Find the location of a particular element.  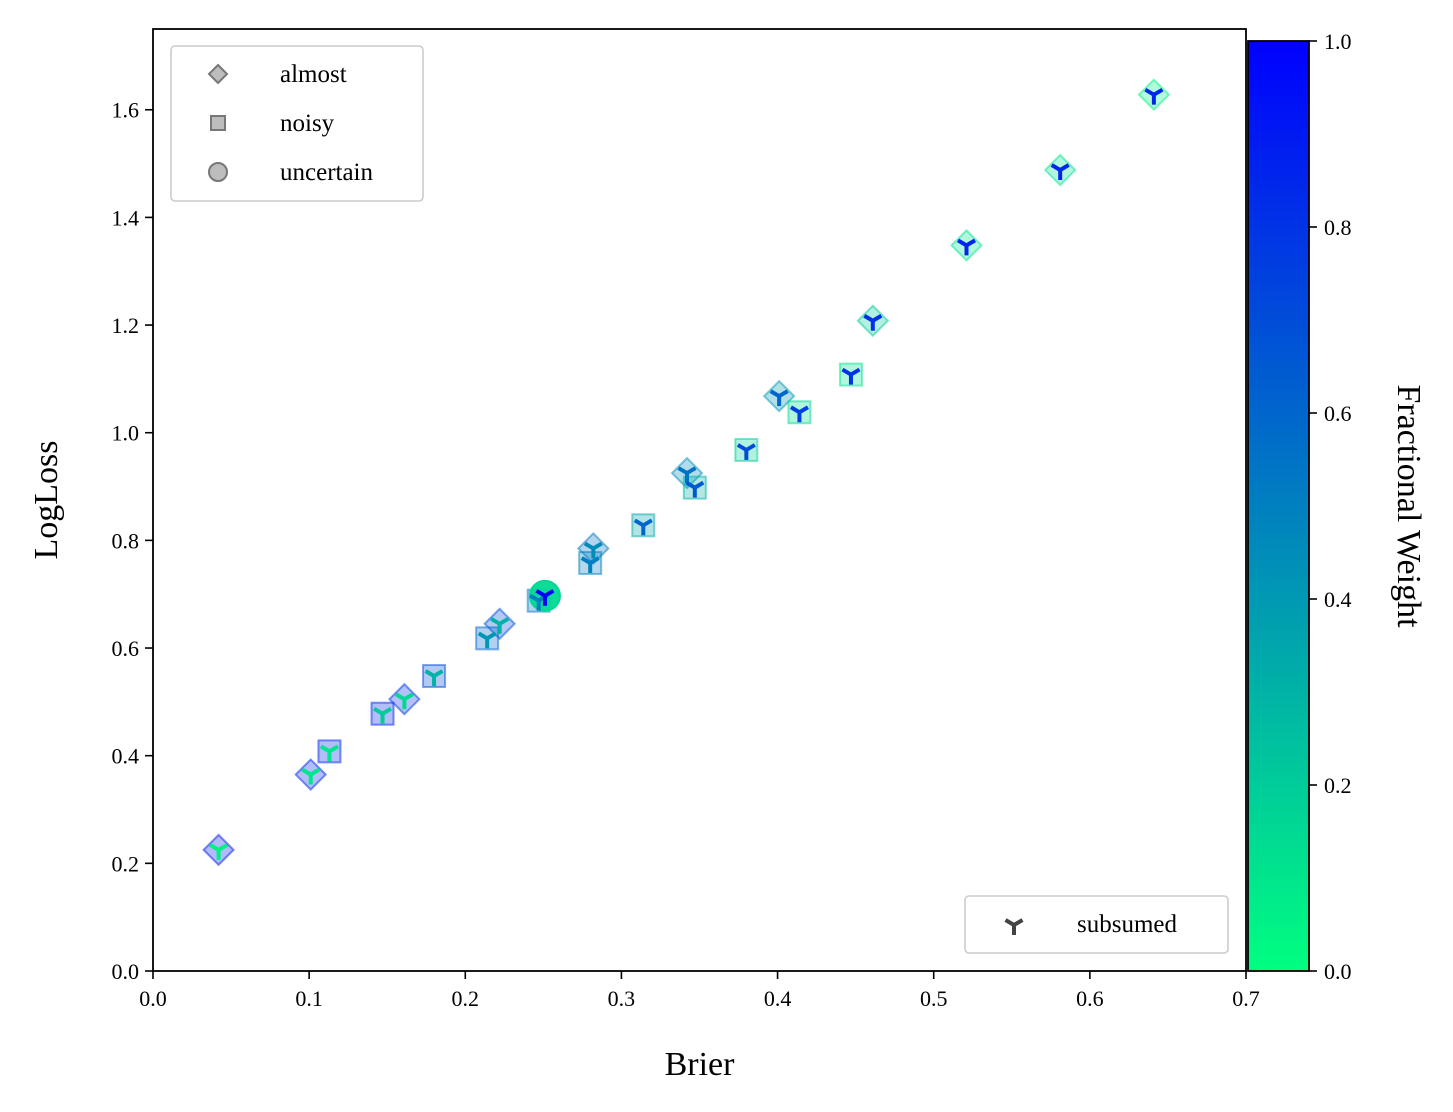

legend-label-uncertain: uncertain is located at coordinates (327, 172).